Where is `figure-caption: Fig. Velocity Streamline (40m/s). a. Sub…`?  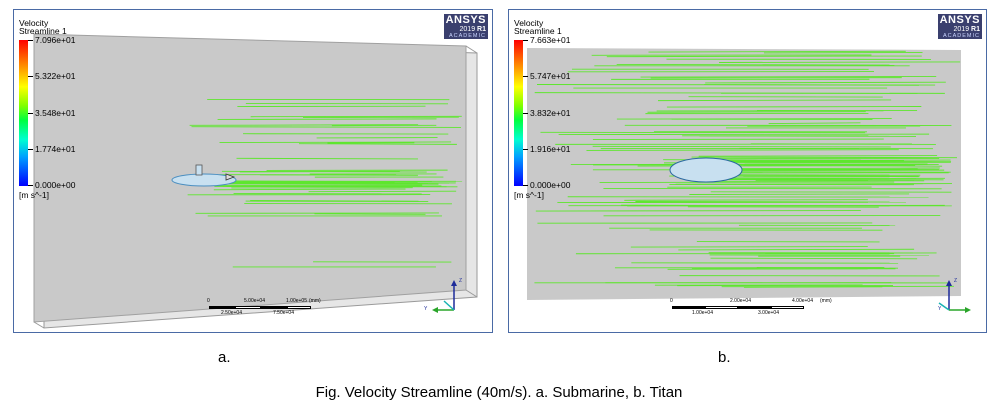
figure-caption: Fig. Velocity Streamline (40m/s). a. Sub… is located at coordinates (499, 392).